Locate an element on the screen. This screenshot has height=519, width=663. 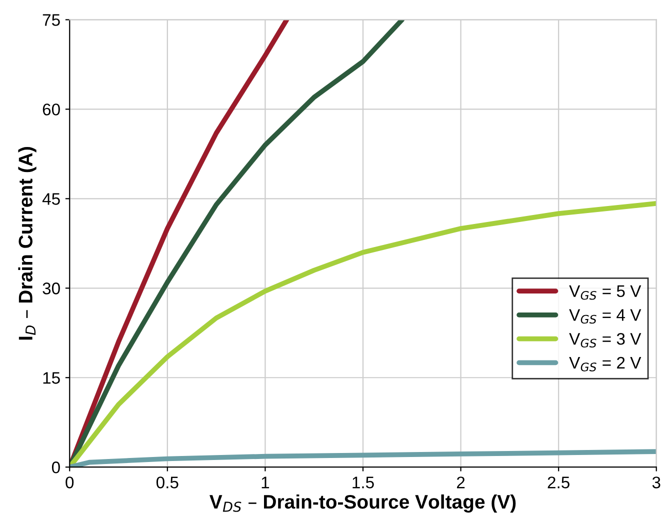
y-tick-label: 60 is located at coordinates (51, 110).